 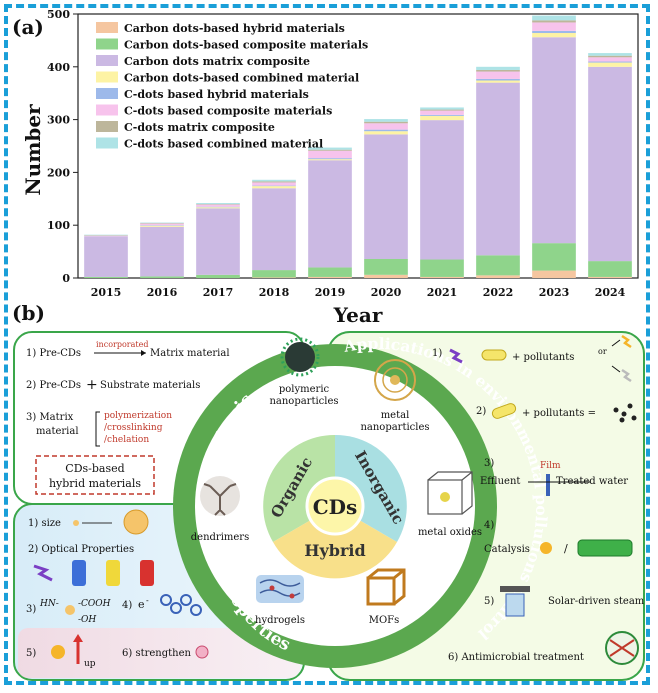 What do you see at coordinates (334, 550) in the screenshot?
I see `hybrid-label: Hybrid` at bounding box center [334, 550].